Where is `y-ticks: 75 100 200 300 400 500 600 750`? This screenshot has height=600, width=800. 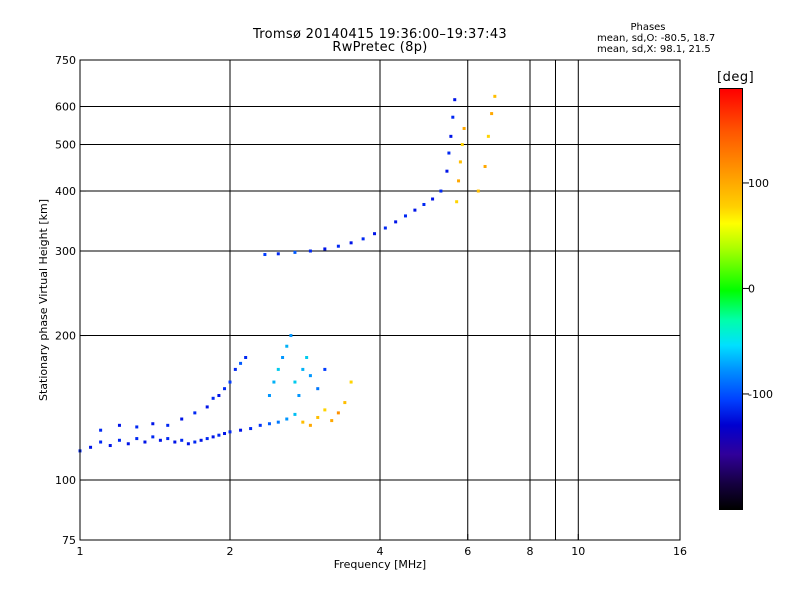 y-ticks: 75 100 200 300 400 500 600 750 is located at coordinates (70, 300).